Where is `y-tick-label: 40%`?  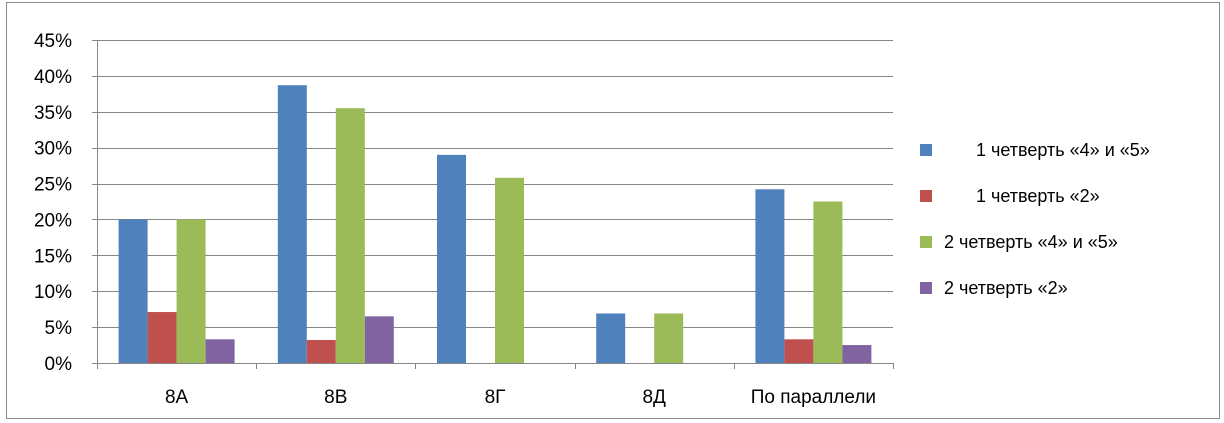 y-tick-label: 40% is located at coordinates (53, 77).